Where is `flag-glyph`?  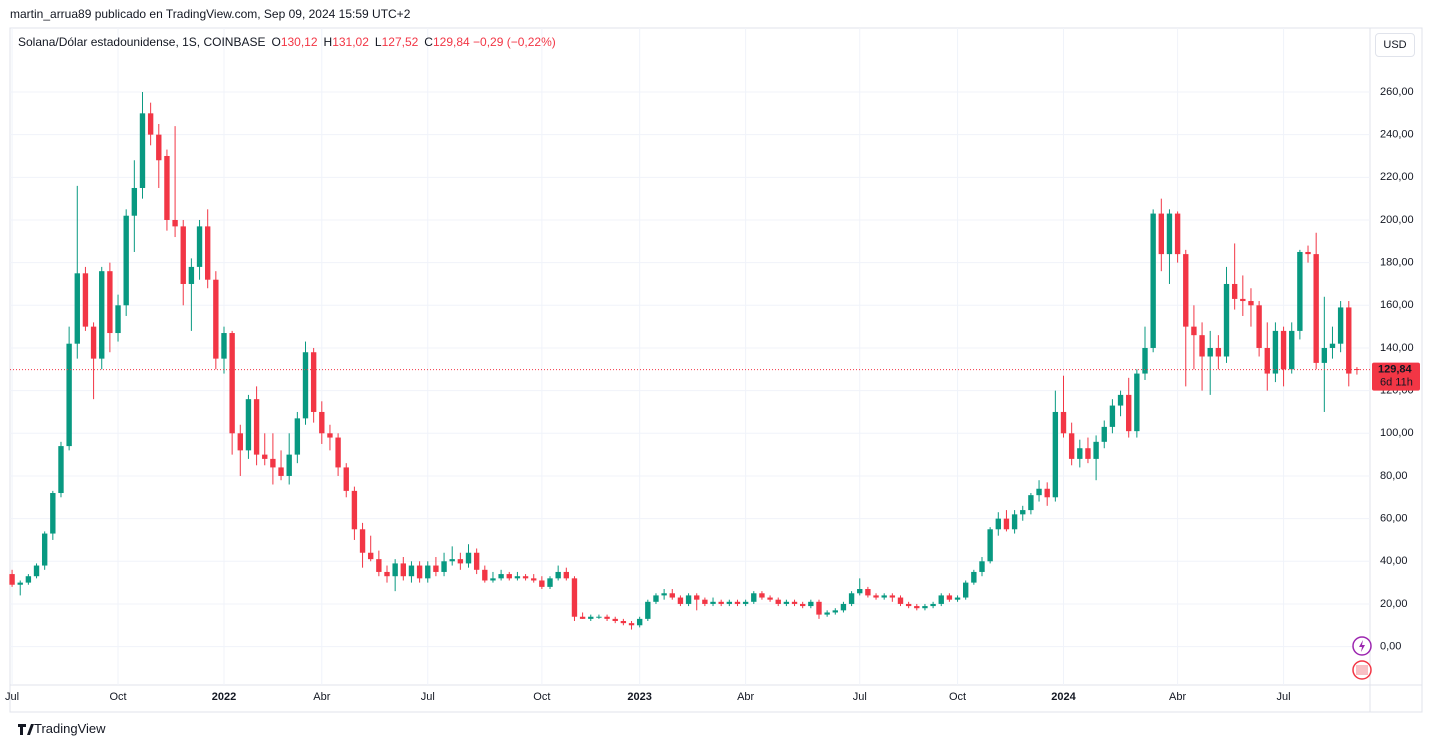
flag-glyph is located at coordinates (1362, 670).